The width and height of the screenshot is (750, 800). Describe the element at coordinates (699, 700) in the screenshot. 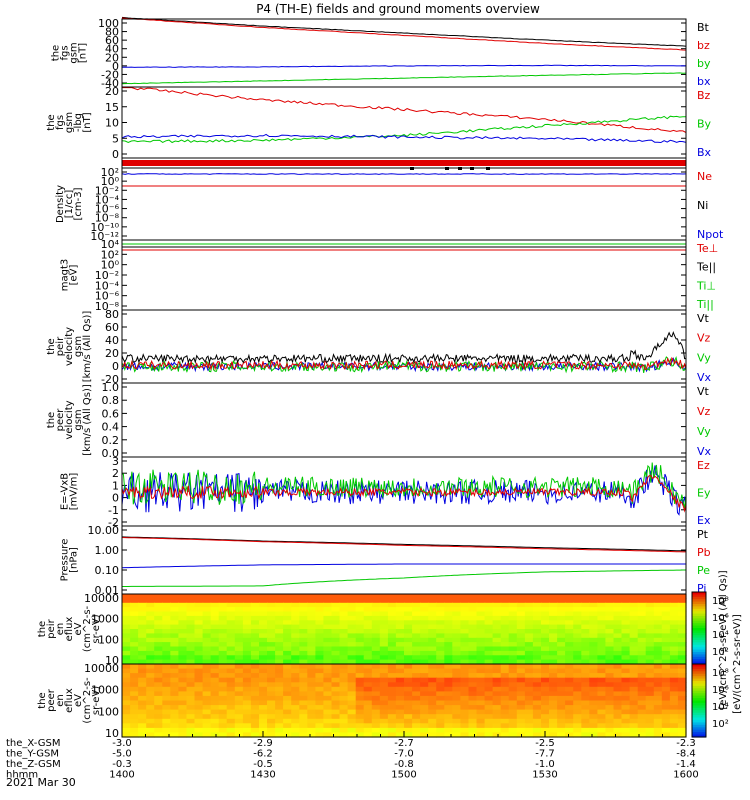

I see `colorbar-frame` at that location.